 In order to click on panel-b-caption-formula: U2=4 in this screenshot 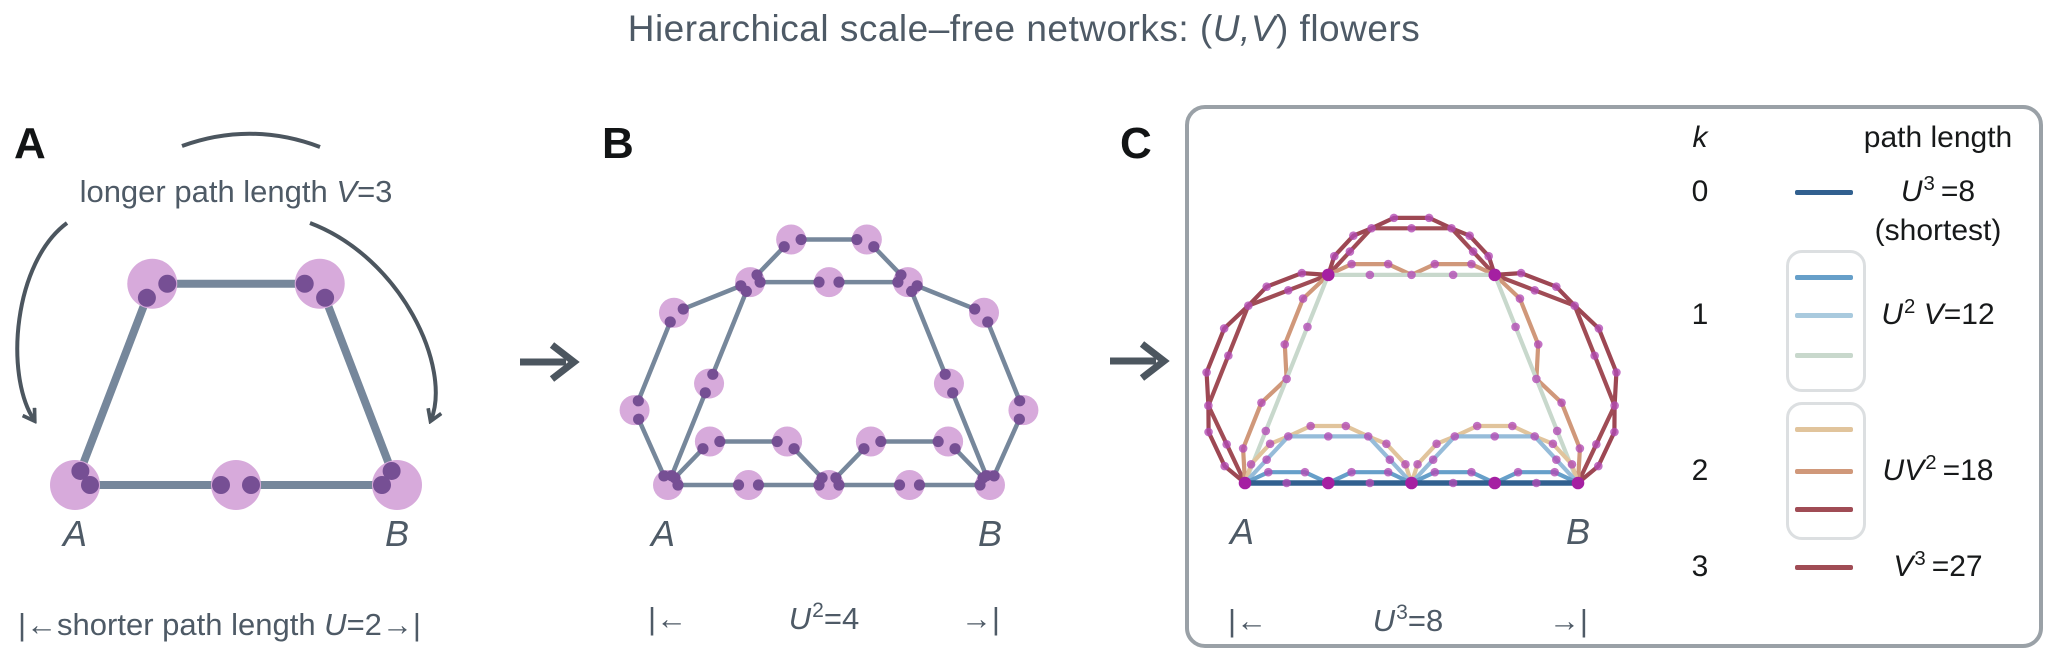, I will do `click(824, 617)`.